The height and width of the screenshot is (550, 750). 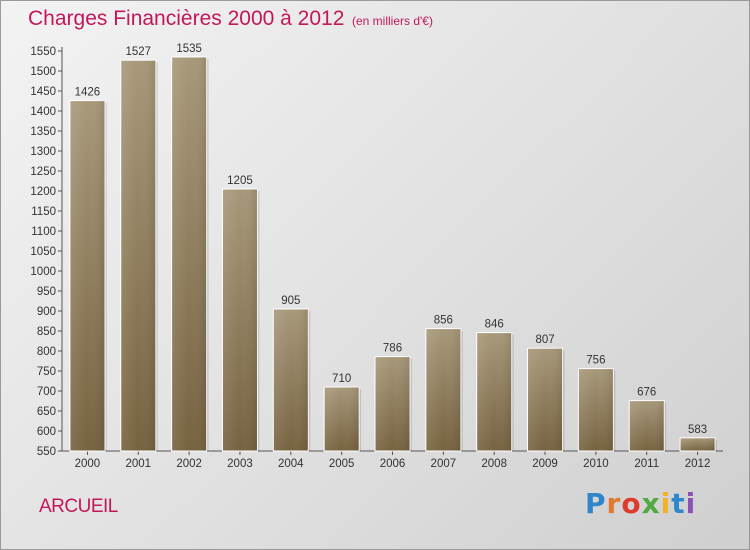 What do you see at coordinates (595, 361) in the screenshot?
I see `data-label: 756` at bounding box center [595, 361].